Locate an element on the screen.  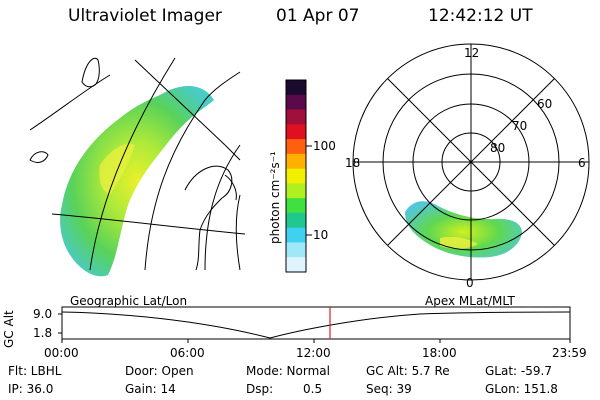
color-bar is located at coordinates (296, 176).